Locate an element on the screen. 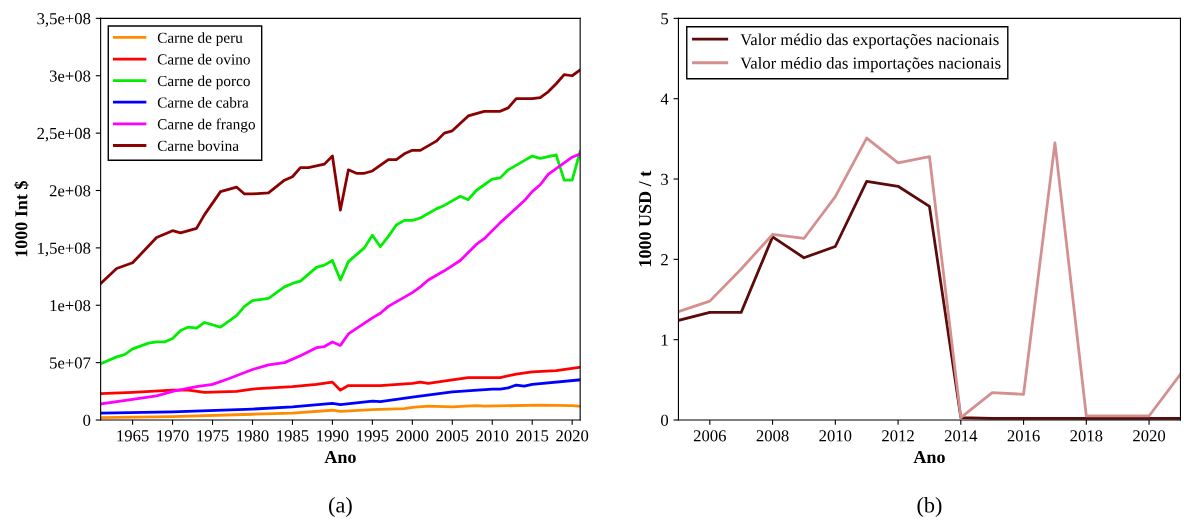 The image size is (1184, 525). x-tick-label: 2006 is located at coordinates (709, 436).